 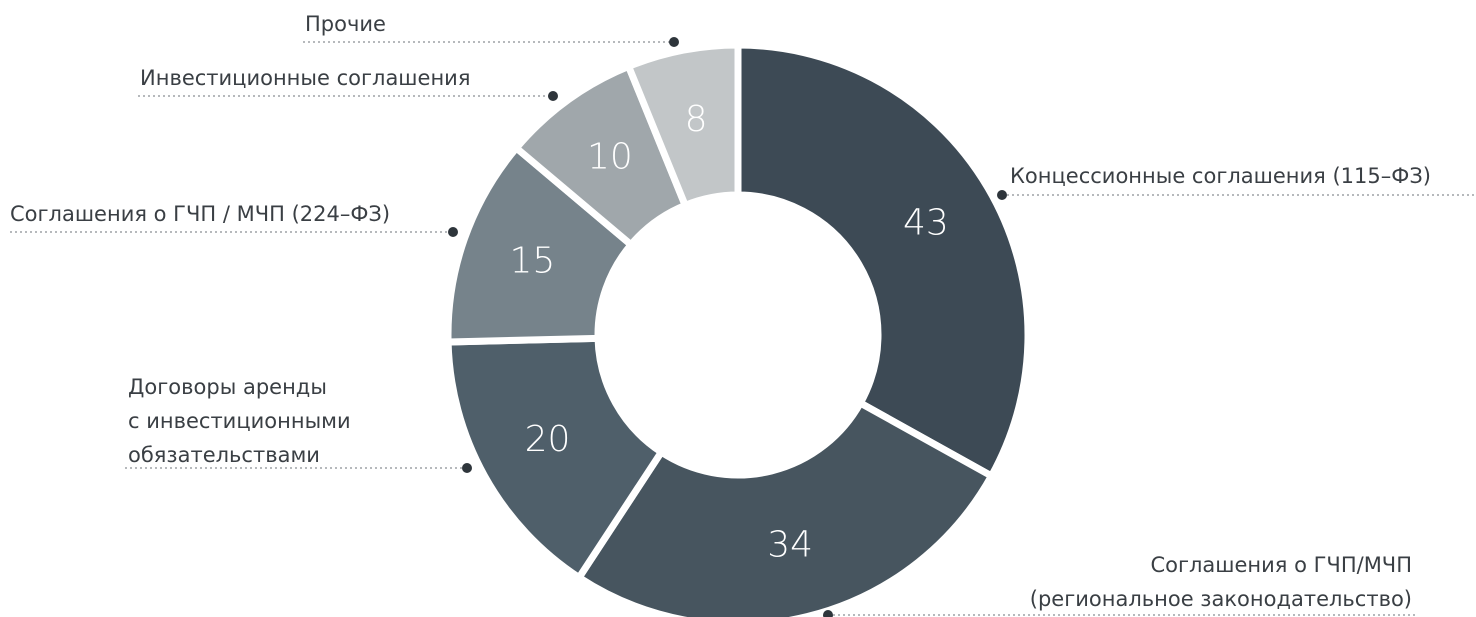 What do you see at coordinates (696, 119) in the screenshot?
I see `value-label: 8` at bounding box center [696, 119].